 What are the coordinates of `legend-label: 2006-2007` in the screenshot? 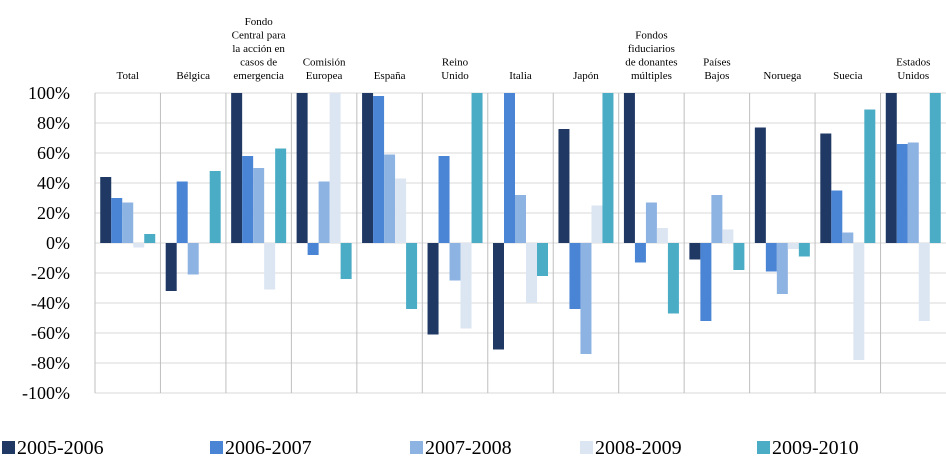 It's located at (268, 447).